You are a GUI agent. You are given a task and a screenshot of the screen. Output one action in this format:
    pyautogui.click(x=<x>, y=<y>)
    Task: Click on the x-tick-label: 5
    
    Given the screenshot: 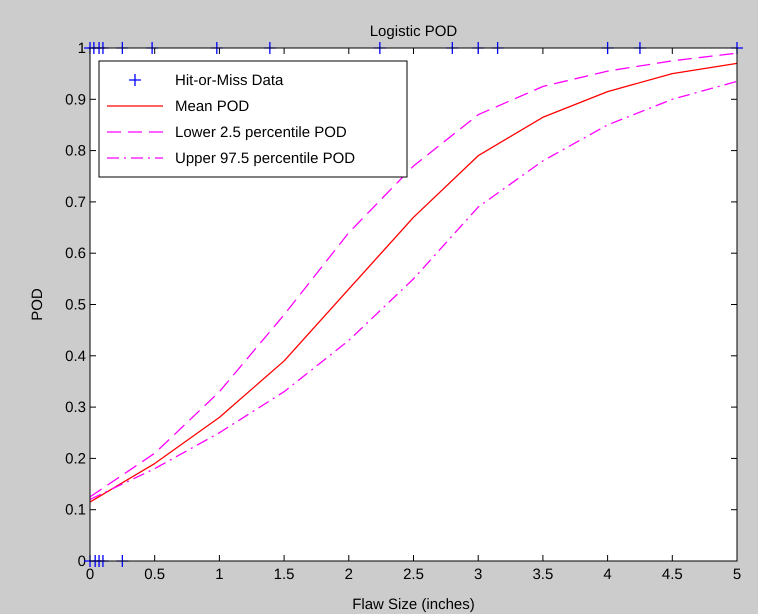 What is the action you would take?
    pyautogui.click(x=737, y=574)
    